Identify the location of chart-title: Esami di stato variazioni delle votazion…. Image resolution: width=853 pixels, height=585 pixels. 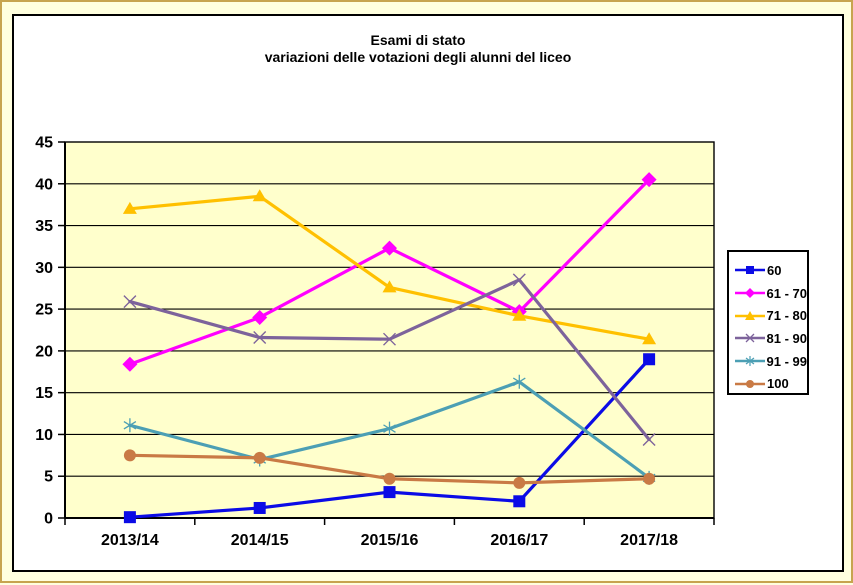
(418, 49).